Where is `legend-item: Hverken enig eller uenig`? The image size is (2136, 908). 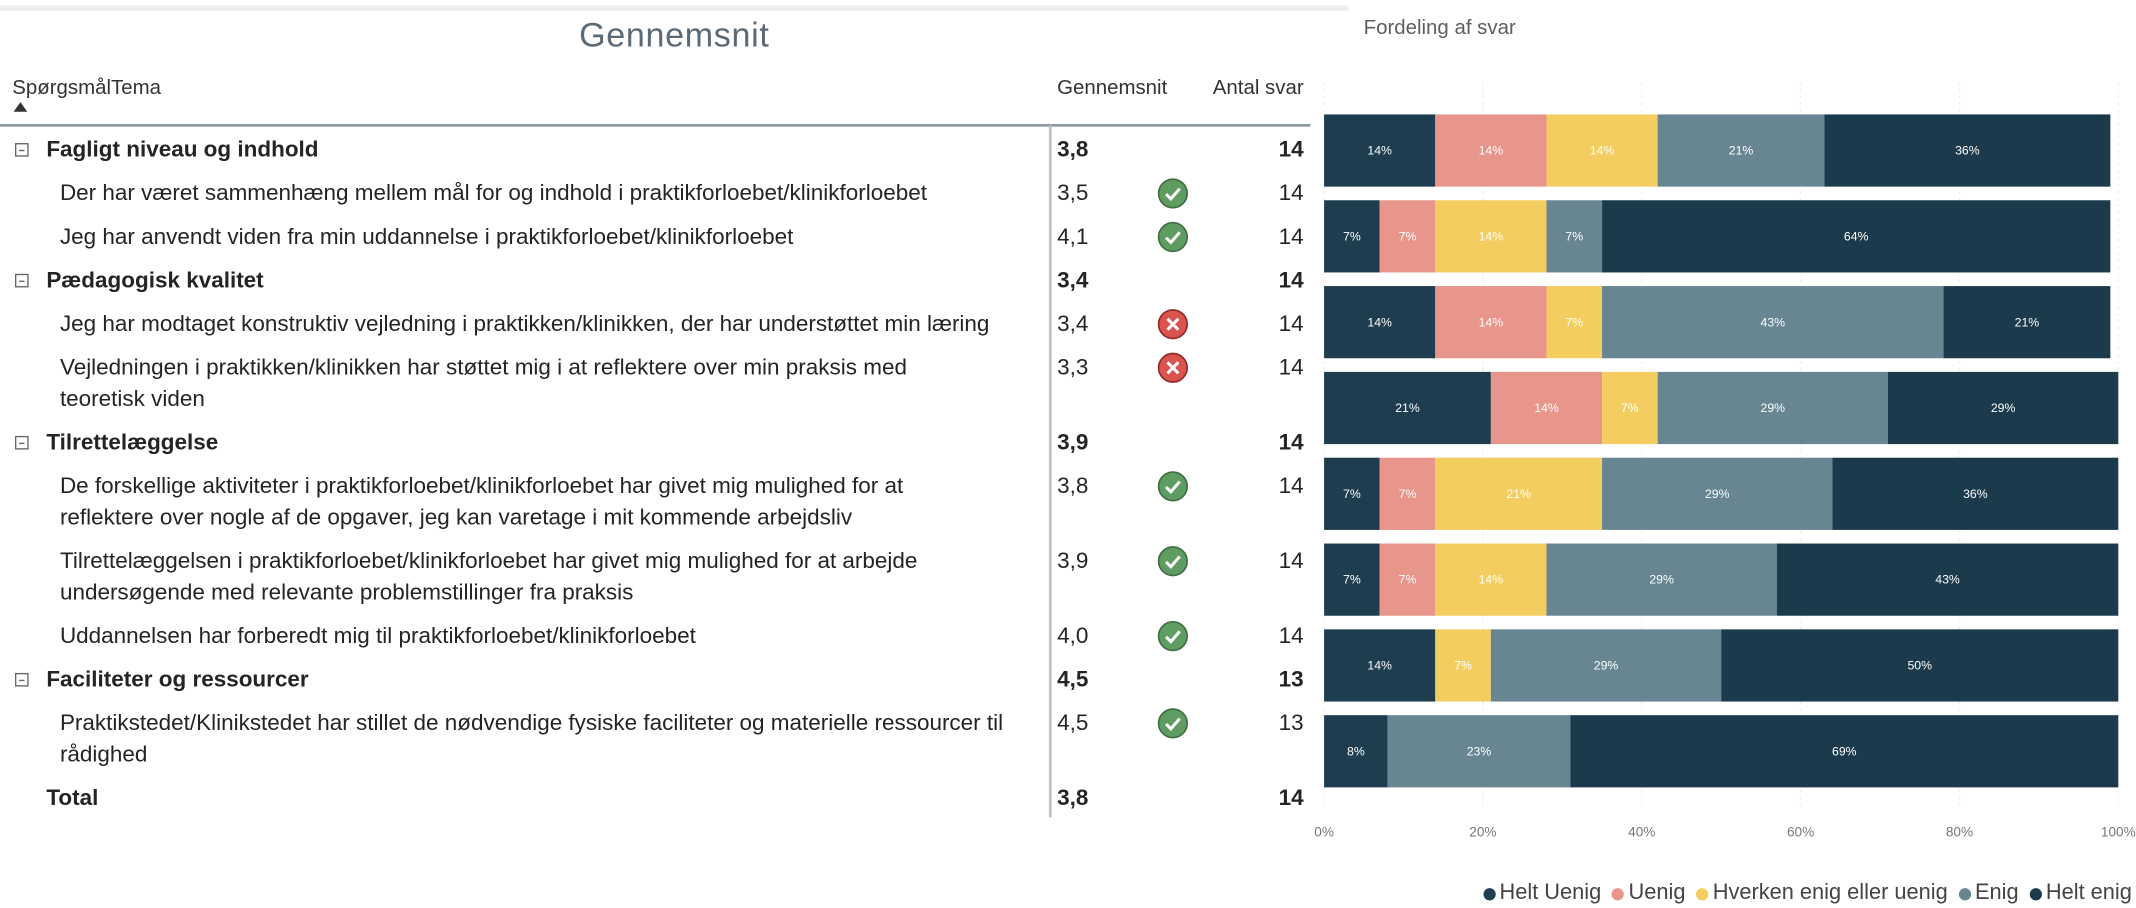 legend-item: Hverken enig eller uenig is located at coordinates (1822, 893).